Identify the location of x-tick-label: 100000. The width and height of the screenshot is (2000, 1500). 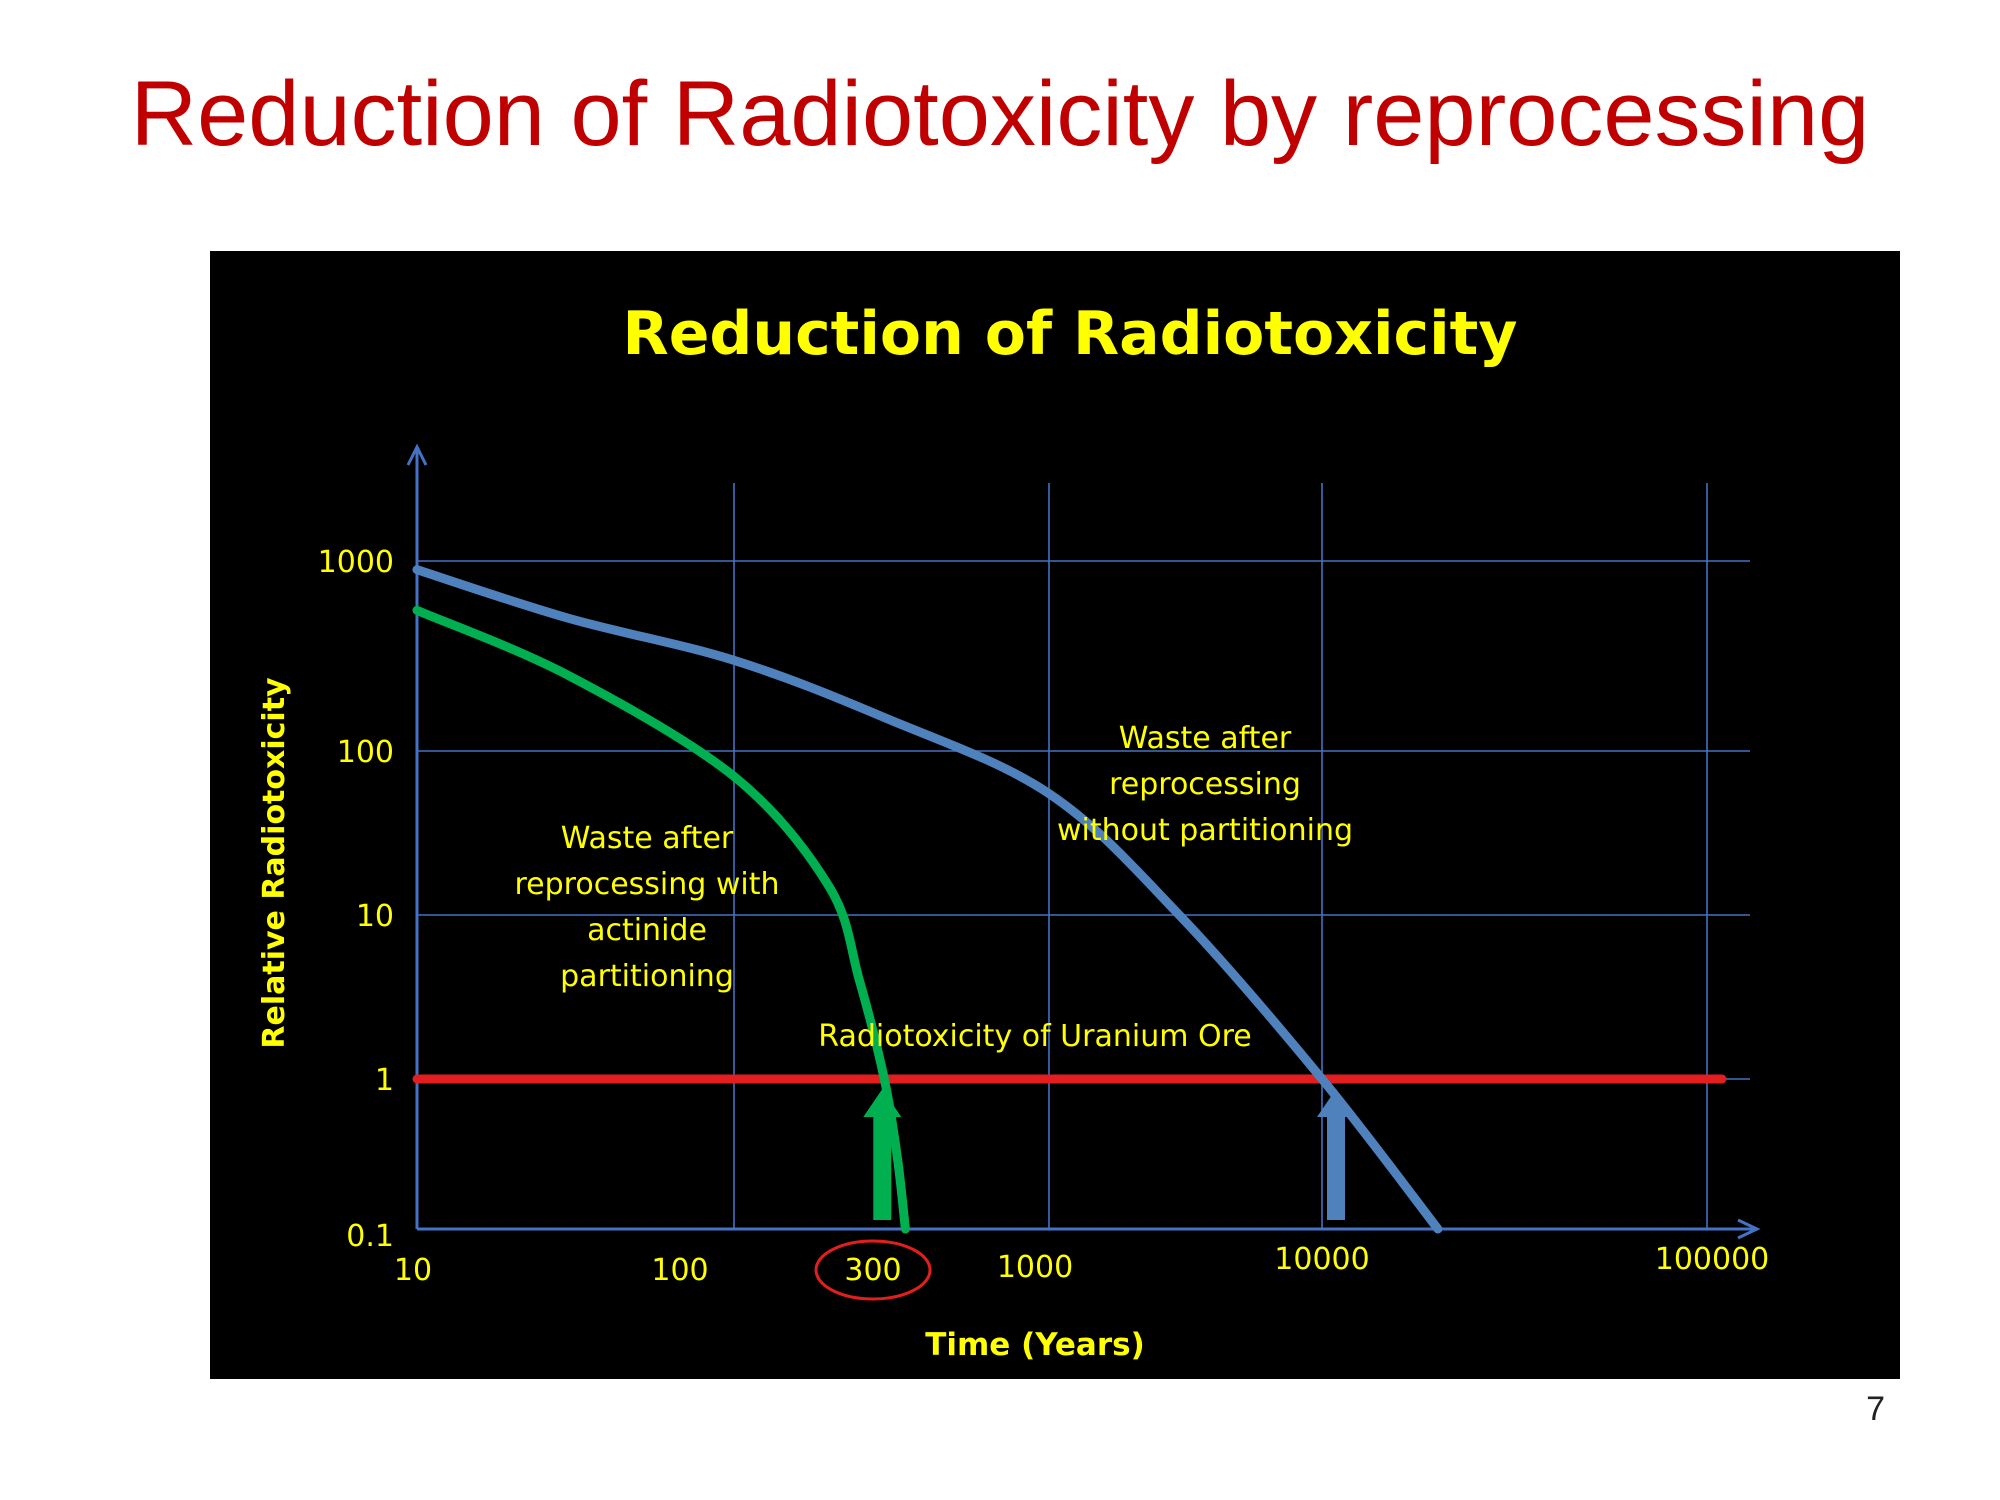
(1712, 1259).